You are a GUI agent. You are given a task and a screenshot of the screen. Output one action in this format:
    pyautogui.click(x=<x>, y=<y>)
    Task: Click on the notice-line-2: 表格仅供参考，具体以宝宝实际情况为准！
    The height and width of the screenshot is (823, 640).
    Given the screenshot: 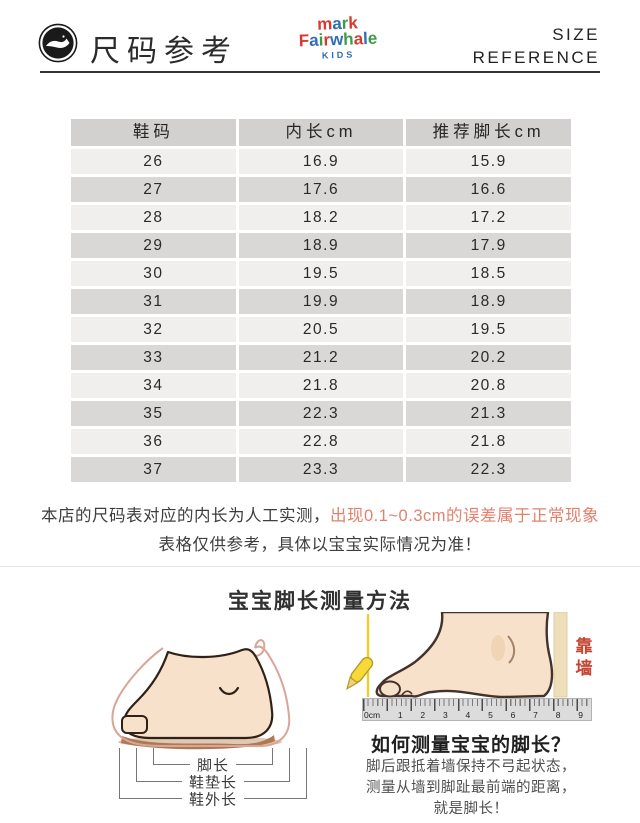 What is the action you would take?
    pyautogui.click(x=320, y=545)
    